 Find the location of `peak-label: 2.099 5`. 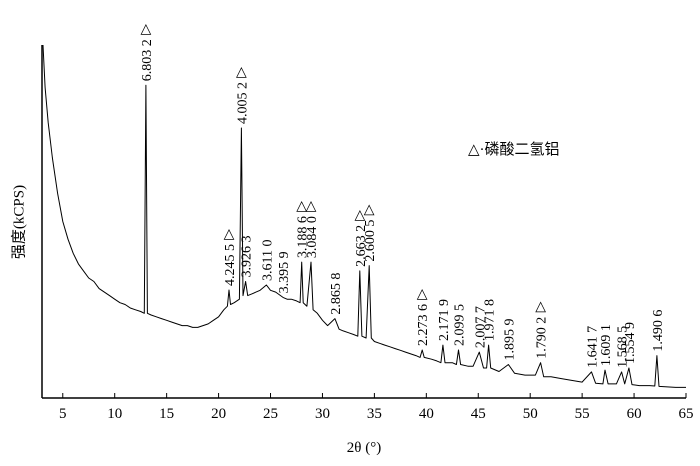

peak-label: 2.099 5 is located at coordinates (460, 325).